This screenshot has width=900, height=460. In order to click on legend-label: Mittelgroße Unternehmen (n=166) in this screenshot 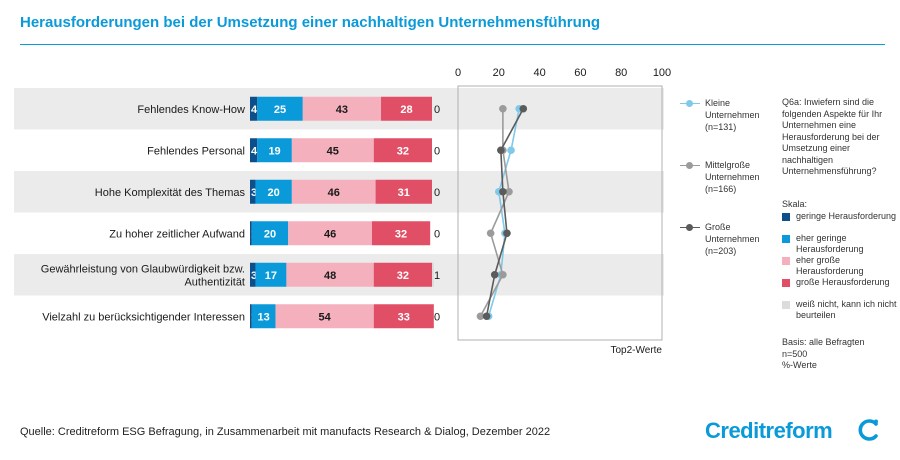, I will do `click(732, 177)`.